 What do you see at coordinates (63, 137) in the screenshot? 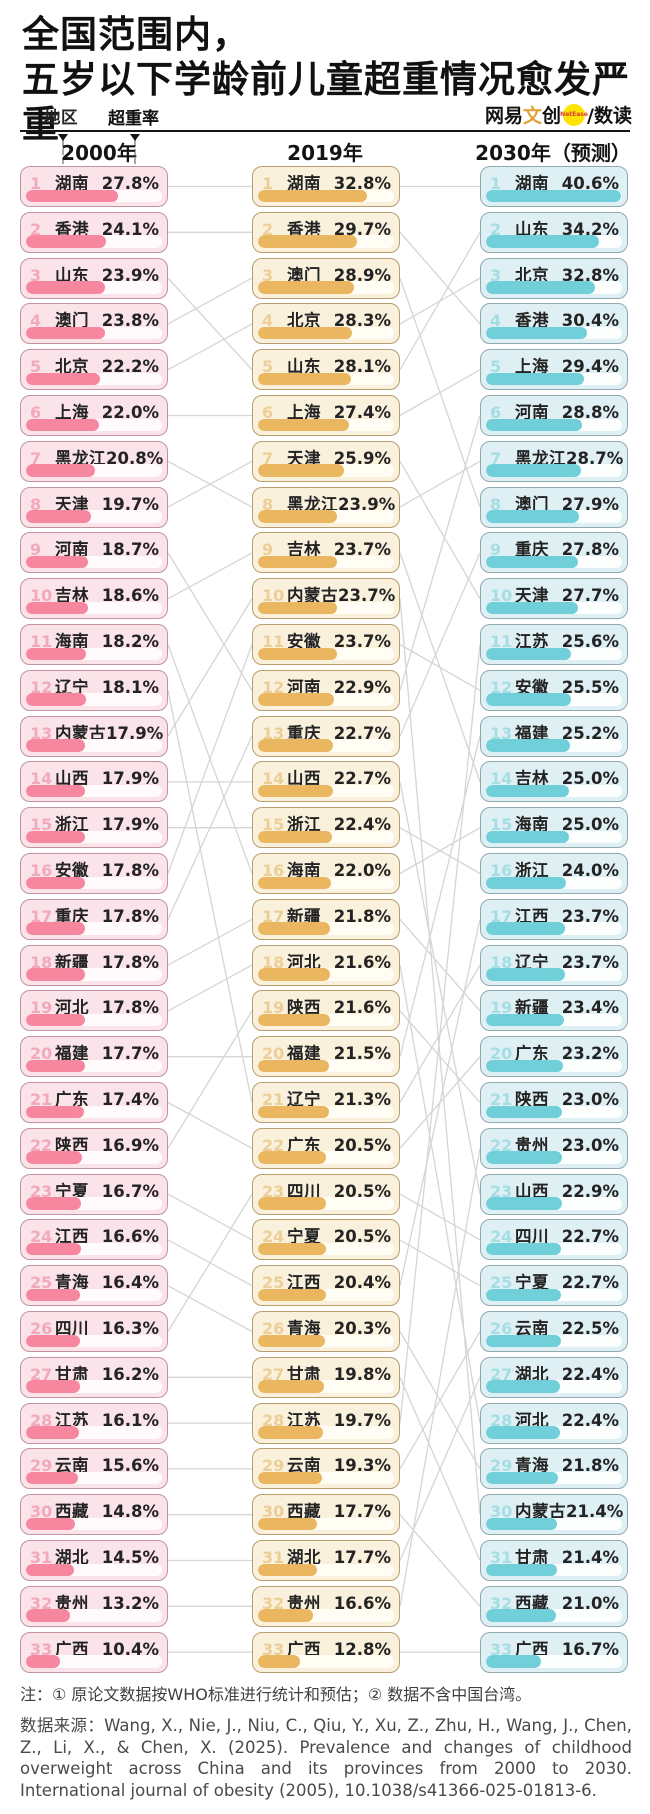
I see `arrow-down-icon` at bounding box center [63, 137].